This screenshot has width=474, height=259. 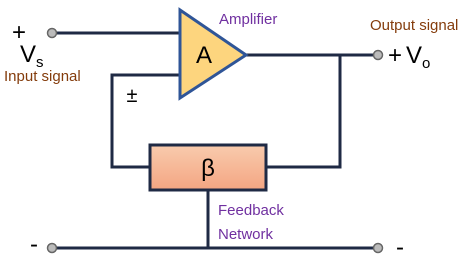 I want to click on feedback-network, so click(x=208, y=167).